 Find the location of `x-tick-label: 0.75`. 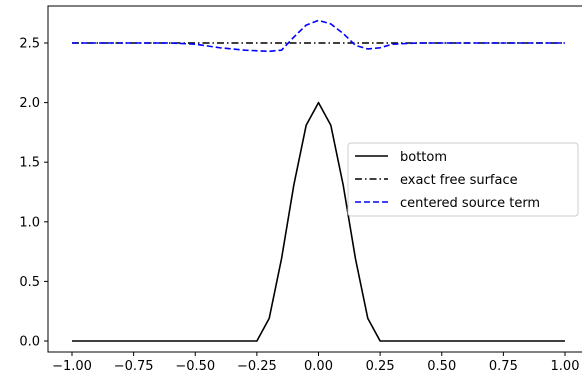

x-tick-label: 0.75 is located at coordinates (503, 366).